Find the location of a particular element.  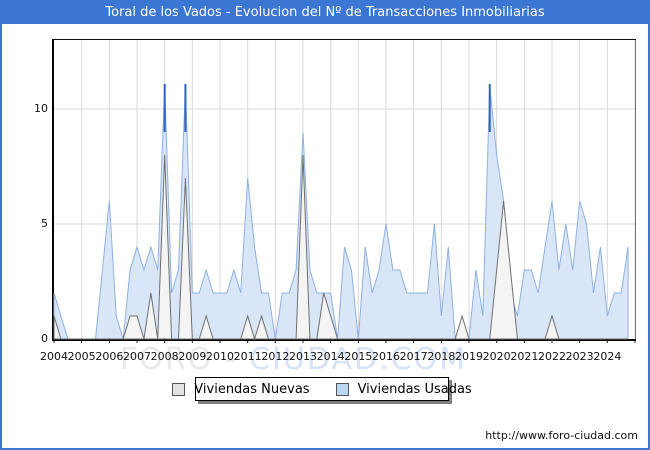

legend-label-usadas: Viviendas Usadas is located at coordinates (414, 389).